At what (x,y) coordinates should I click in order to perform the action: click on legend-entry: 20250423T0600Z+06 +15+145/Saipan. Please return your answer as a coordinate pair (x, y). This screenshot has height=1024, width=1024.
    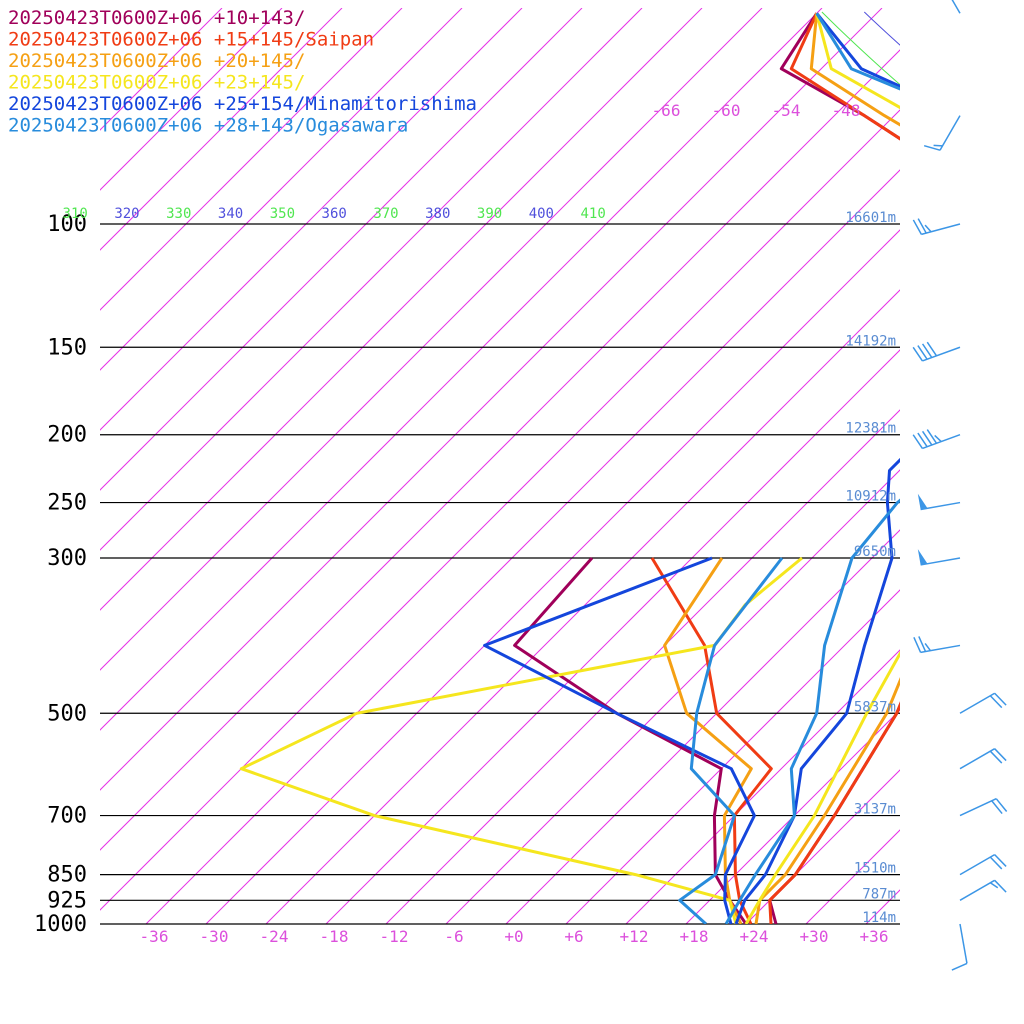
    Looking at the image, I should click on (191, 40).